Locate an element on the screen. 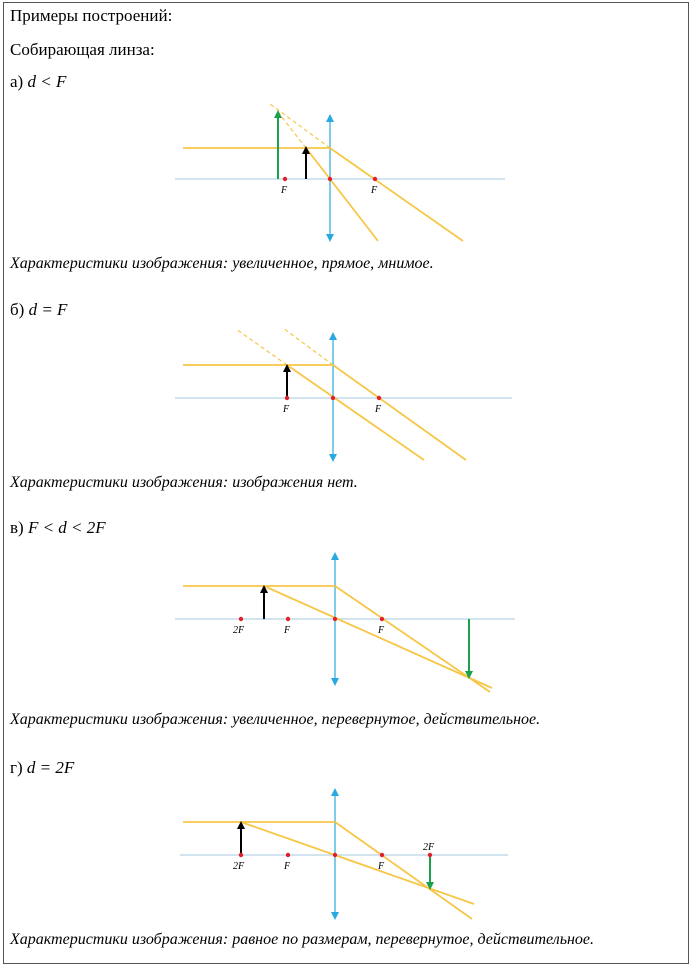 The height and width of the screenshot is (969, 695). section-a-condition: d < F is located at coordinates (47, 81).